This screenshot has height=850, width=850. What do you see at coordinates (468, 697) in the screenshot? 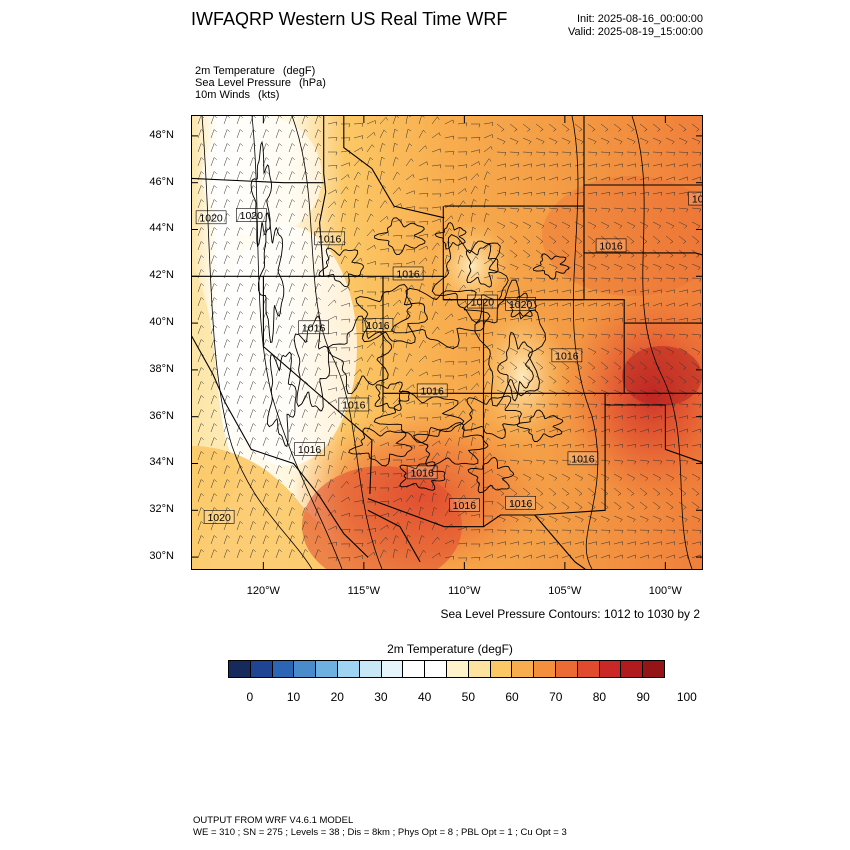
I see `colorbar-tick-label: 50` at bounding box center [468, 697].